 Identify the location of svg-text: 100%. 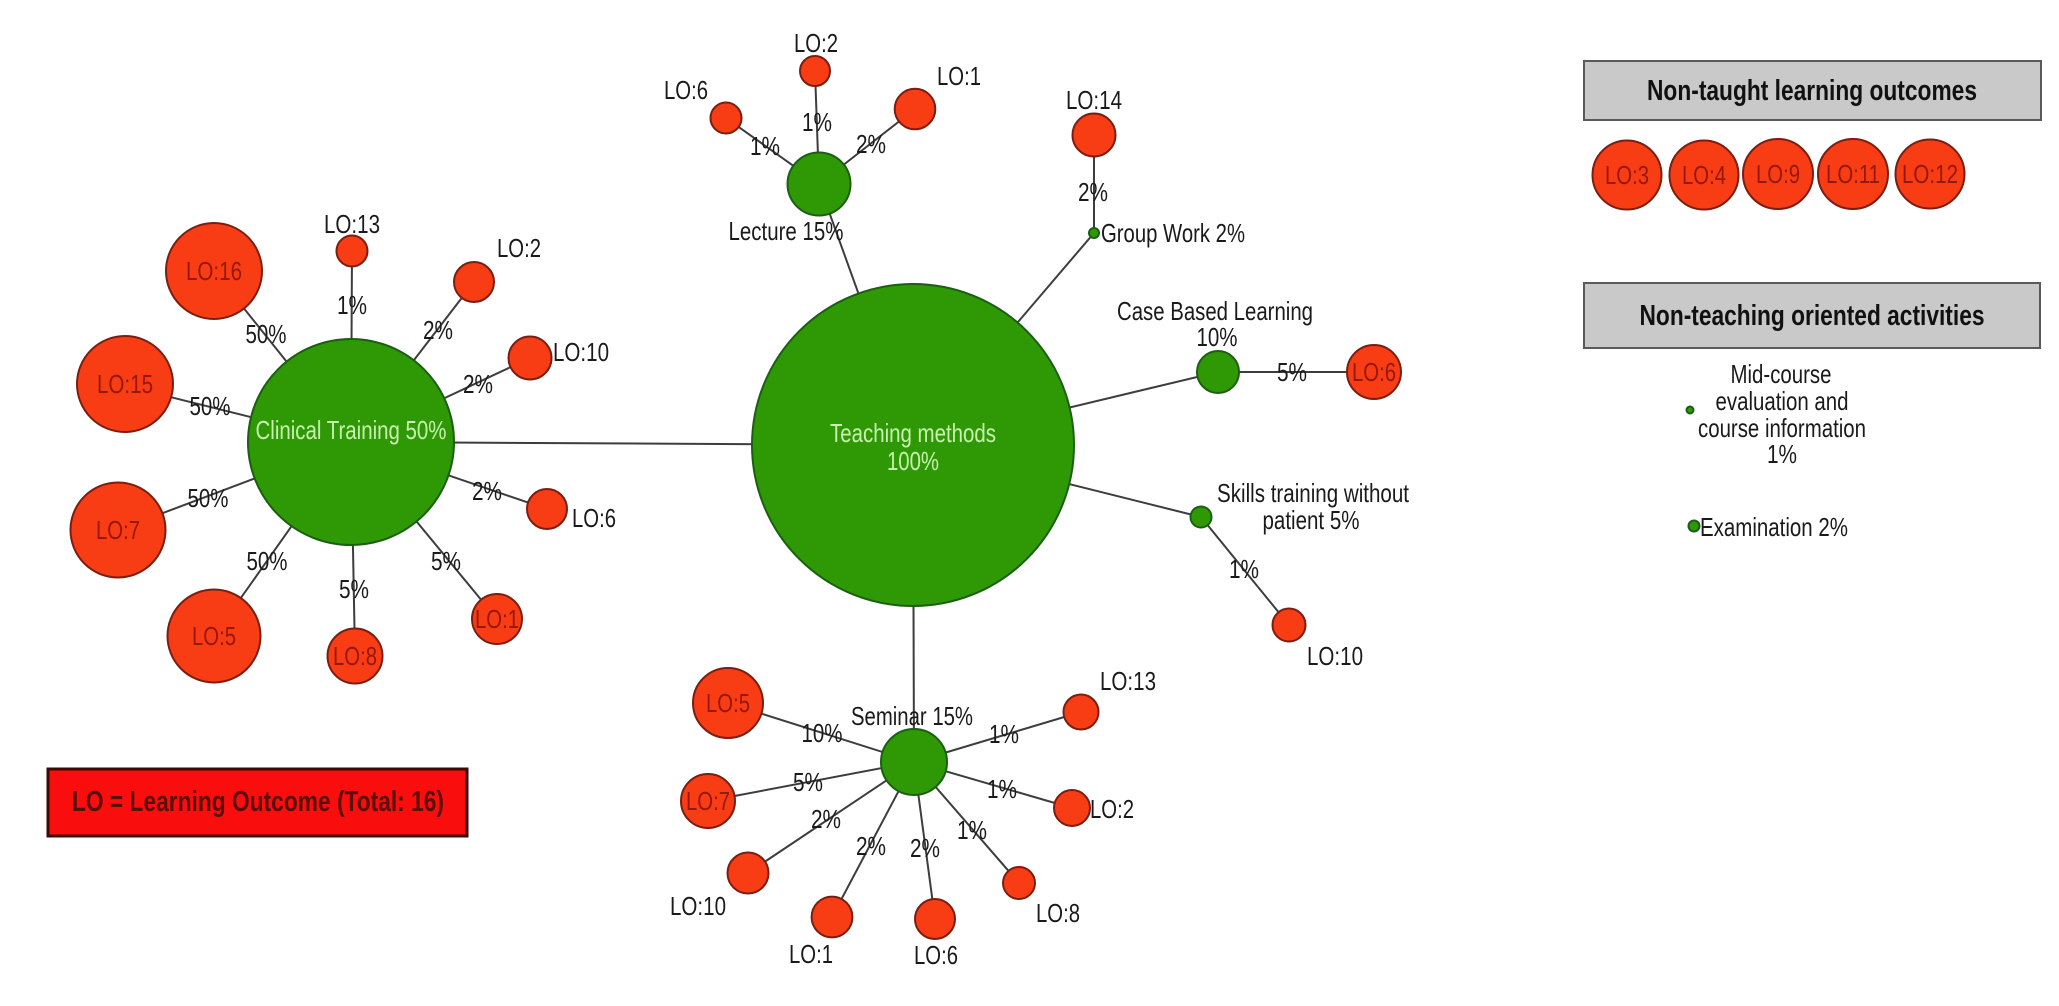
(913, 461).